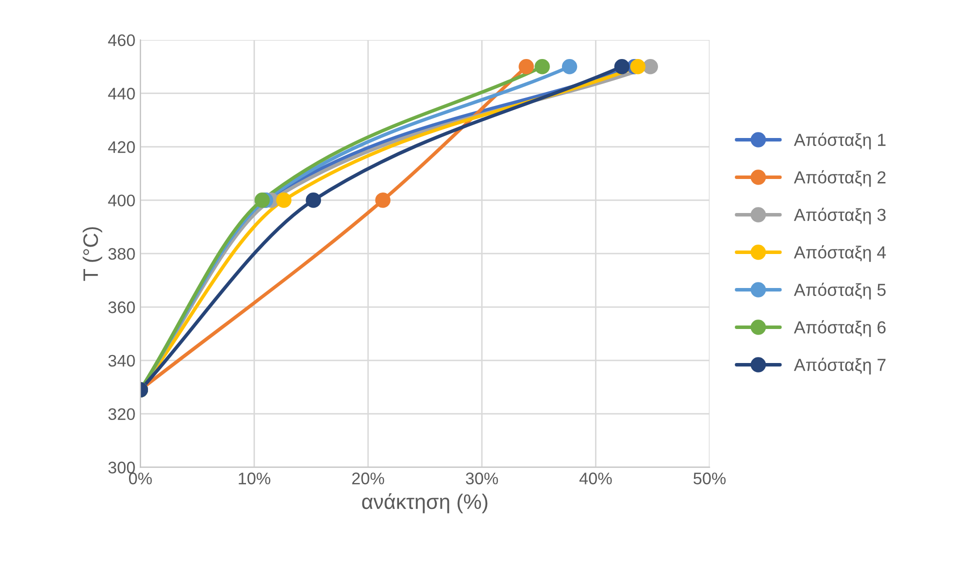 The image size is (955, 579). What do you see at coordinates (121, 307) in the screenshot?
I see `y-tick-label: 360` at bounding box center [121, 307].